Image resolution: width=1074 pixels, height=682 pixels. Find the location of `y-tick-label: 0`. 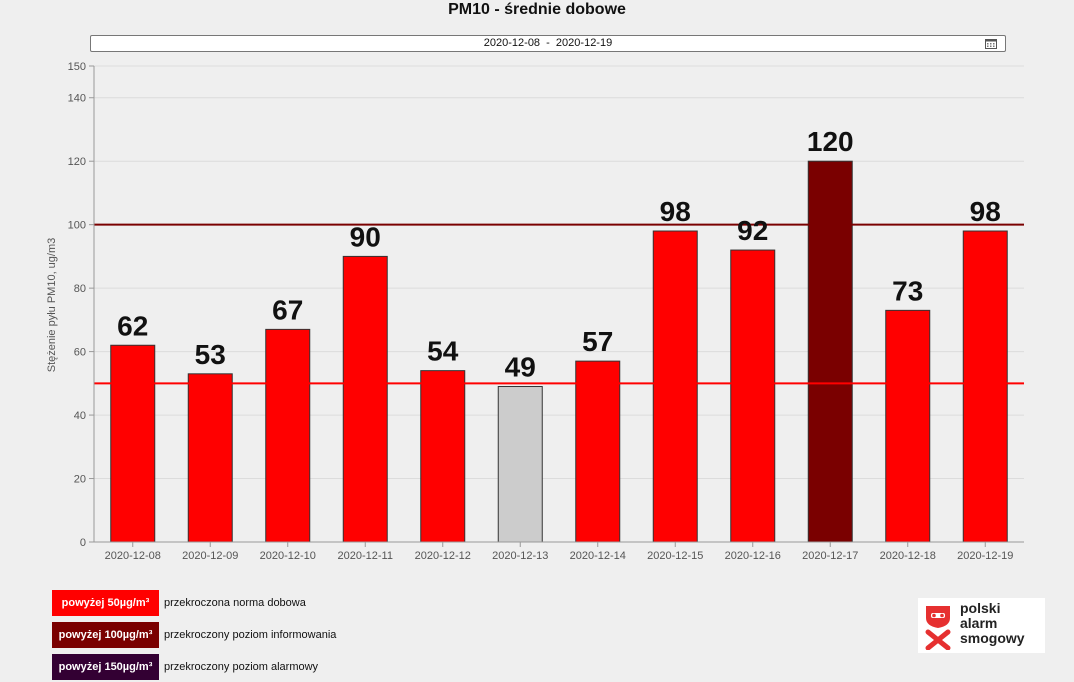

y-tick-label: 0 is located at coordinates (83, 543).